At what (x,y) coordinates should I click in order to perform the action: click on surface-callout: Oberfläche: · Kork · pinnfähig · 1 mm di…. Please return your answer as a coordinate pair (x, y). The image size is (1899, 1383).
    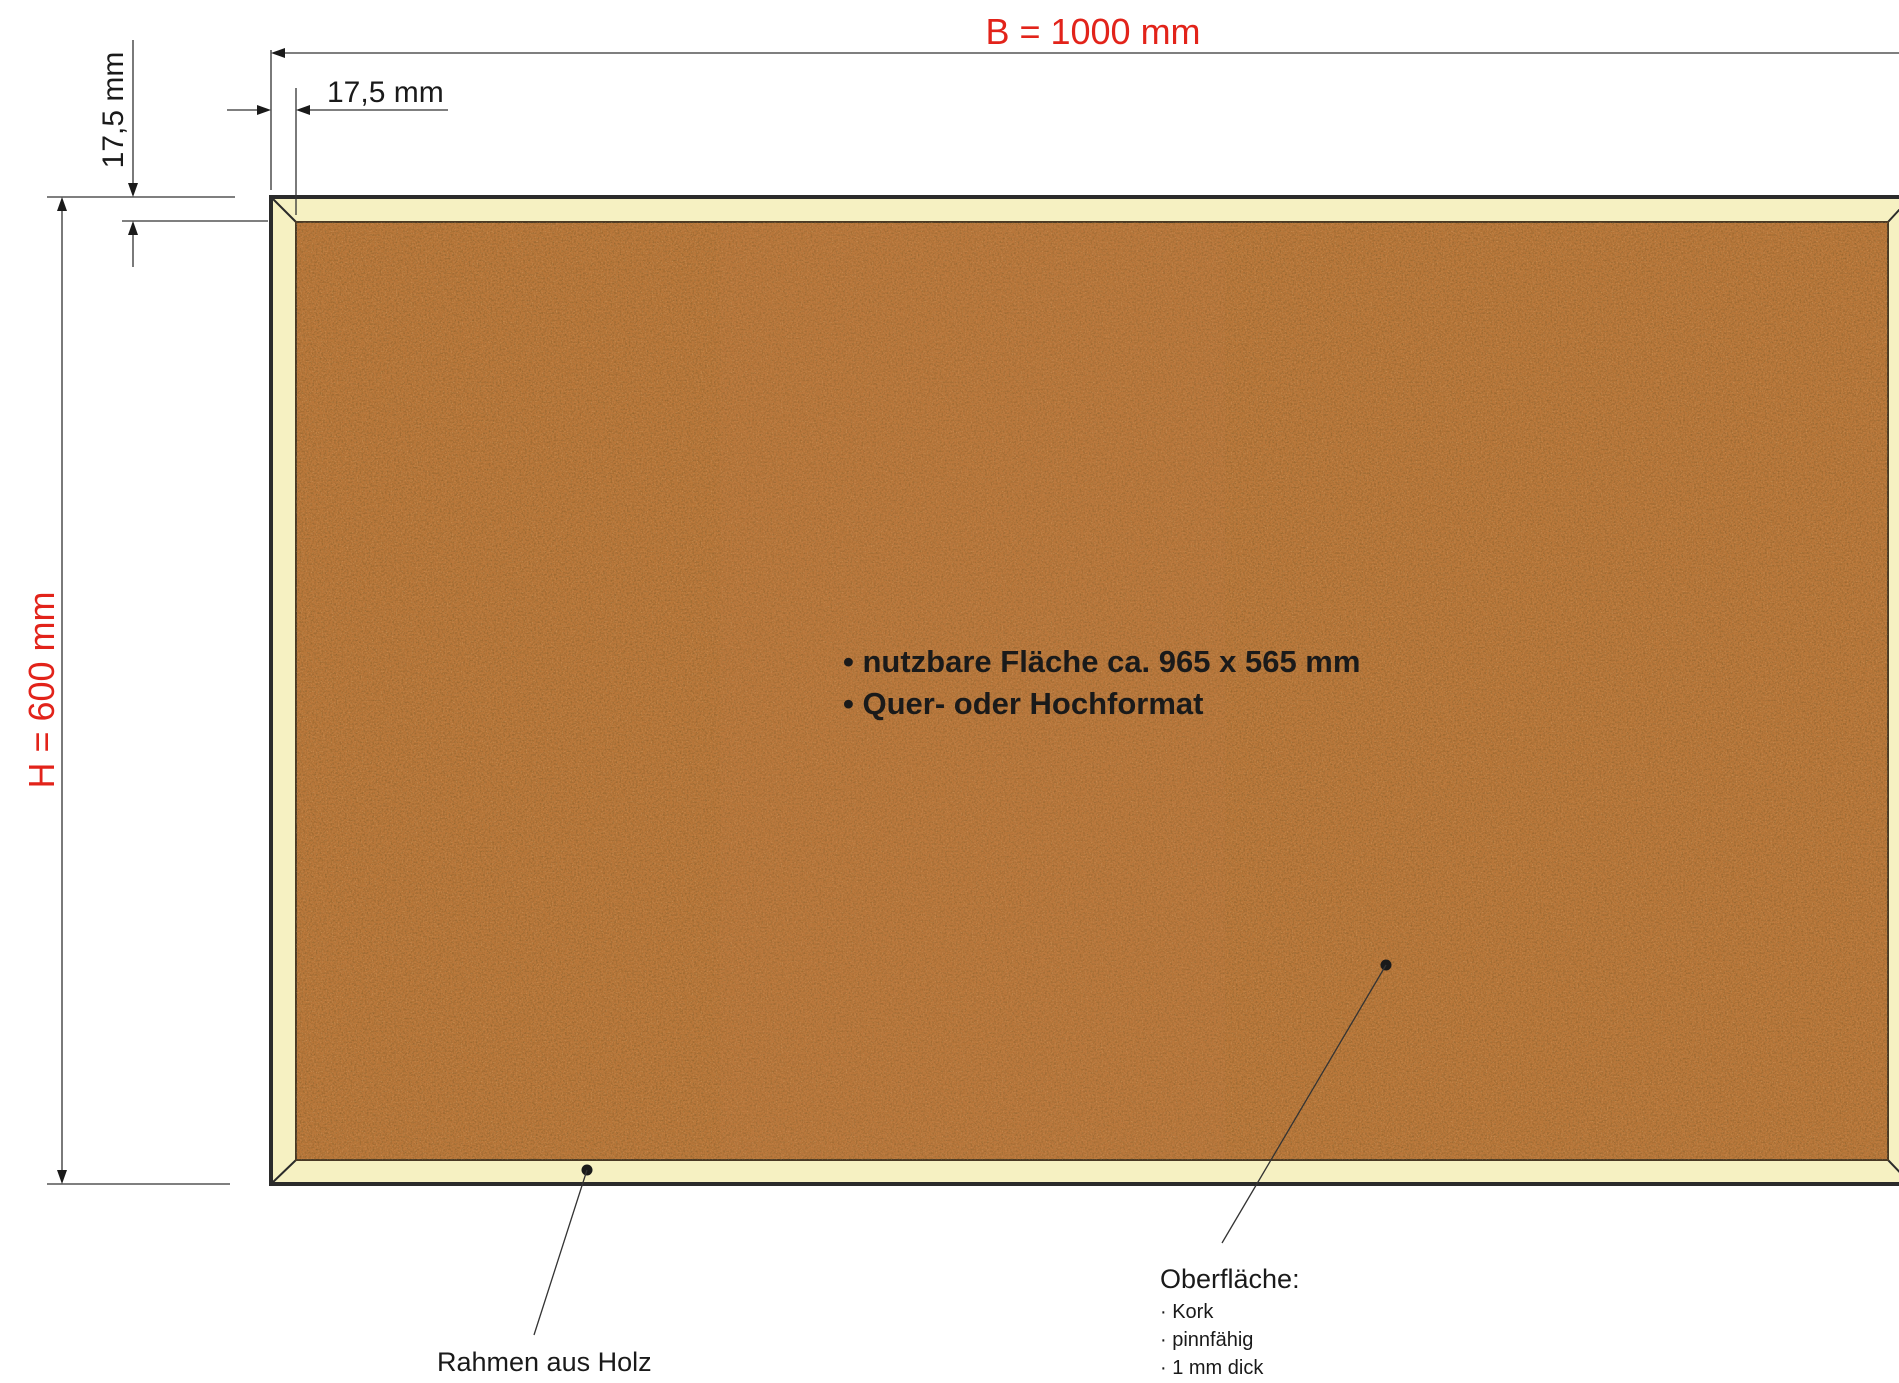
    Looking at the image, I should click on (1276, 1169).